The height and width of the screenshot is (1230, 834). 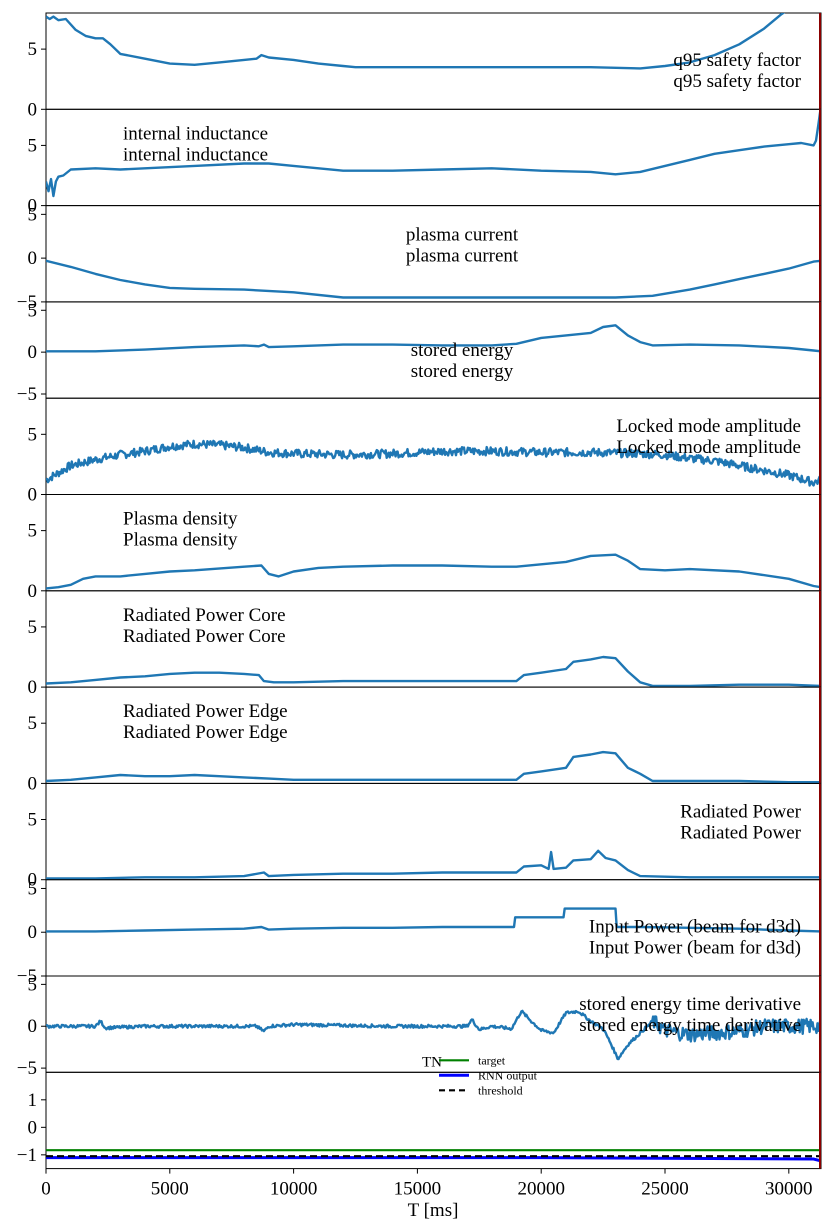 What do you see at coordinates (433, 1120) in the screenshot?
I see `subplot-frame` at bounding box center [433, 1120].